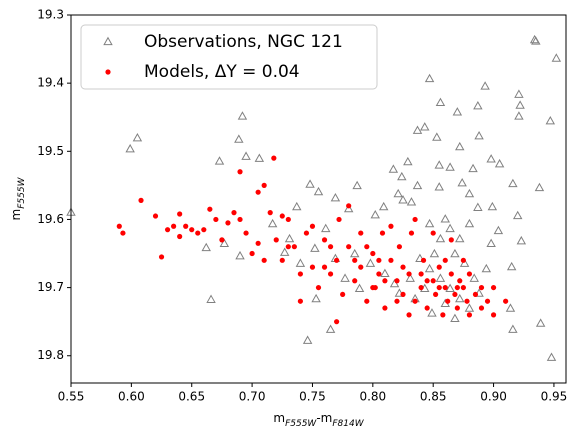 This screenshot has width=580, height=438. I want to click on y-tick-label: 19.7, so click(50, 287).